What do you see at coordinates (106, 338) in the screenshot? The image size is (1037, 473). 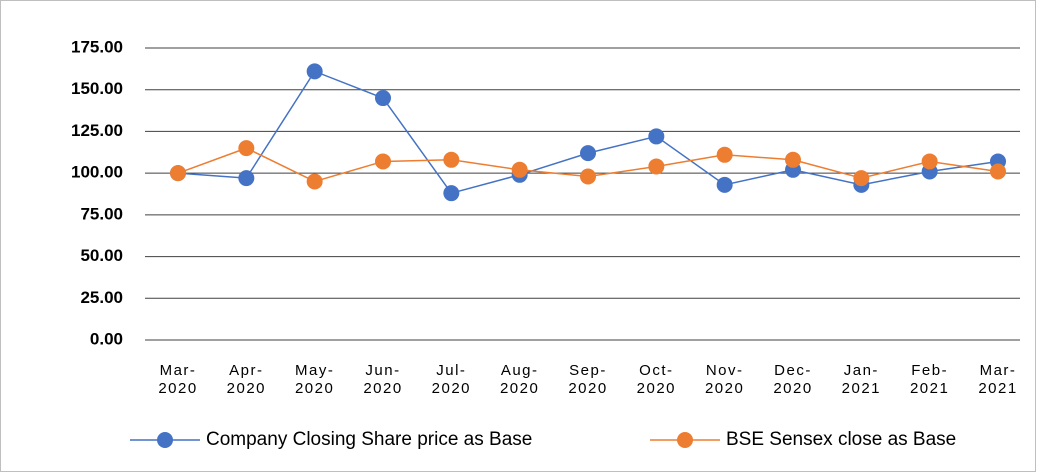 I see `y-tick-label: 0.00` at bounding box center [106, 338].